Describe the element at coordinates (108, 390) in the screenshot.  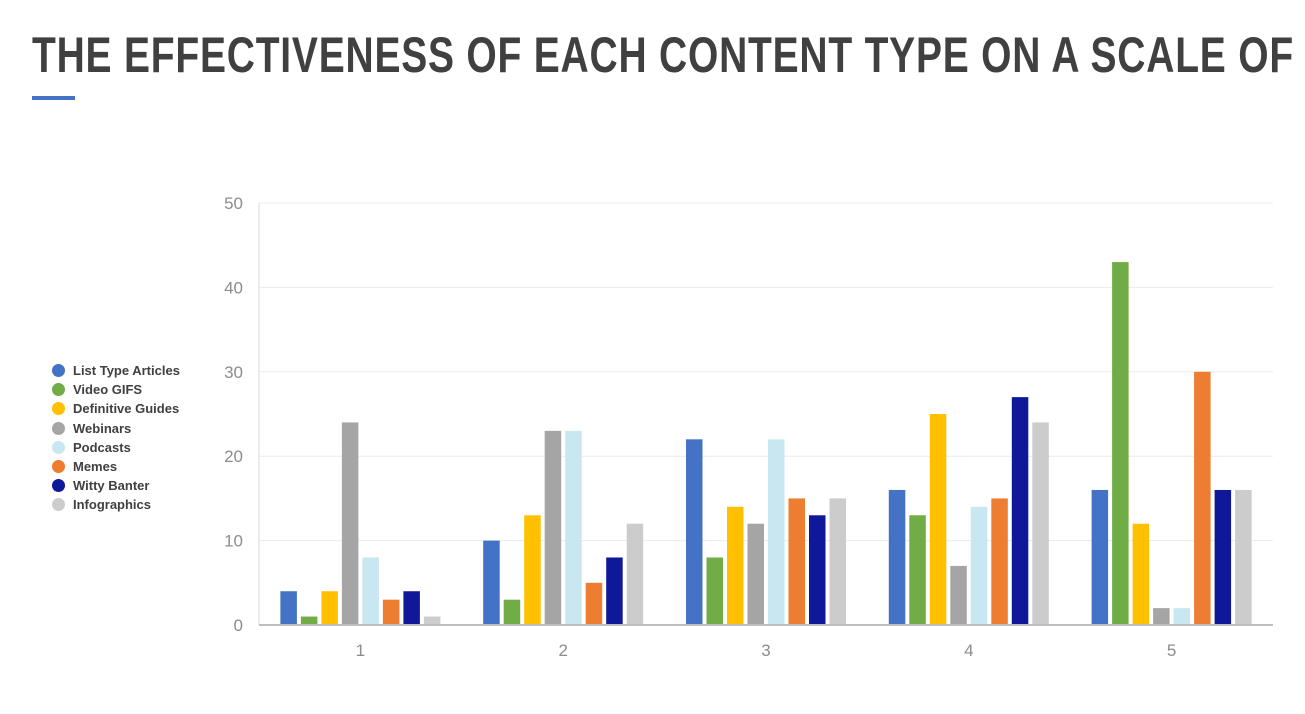
I see `legend-label: Video GIFS` at that location.